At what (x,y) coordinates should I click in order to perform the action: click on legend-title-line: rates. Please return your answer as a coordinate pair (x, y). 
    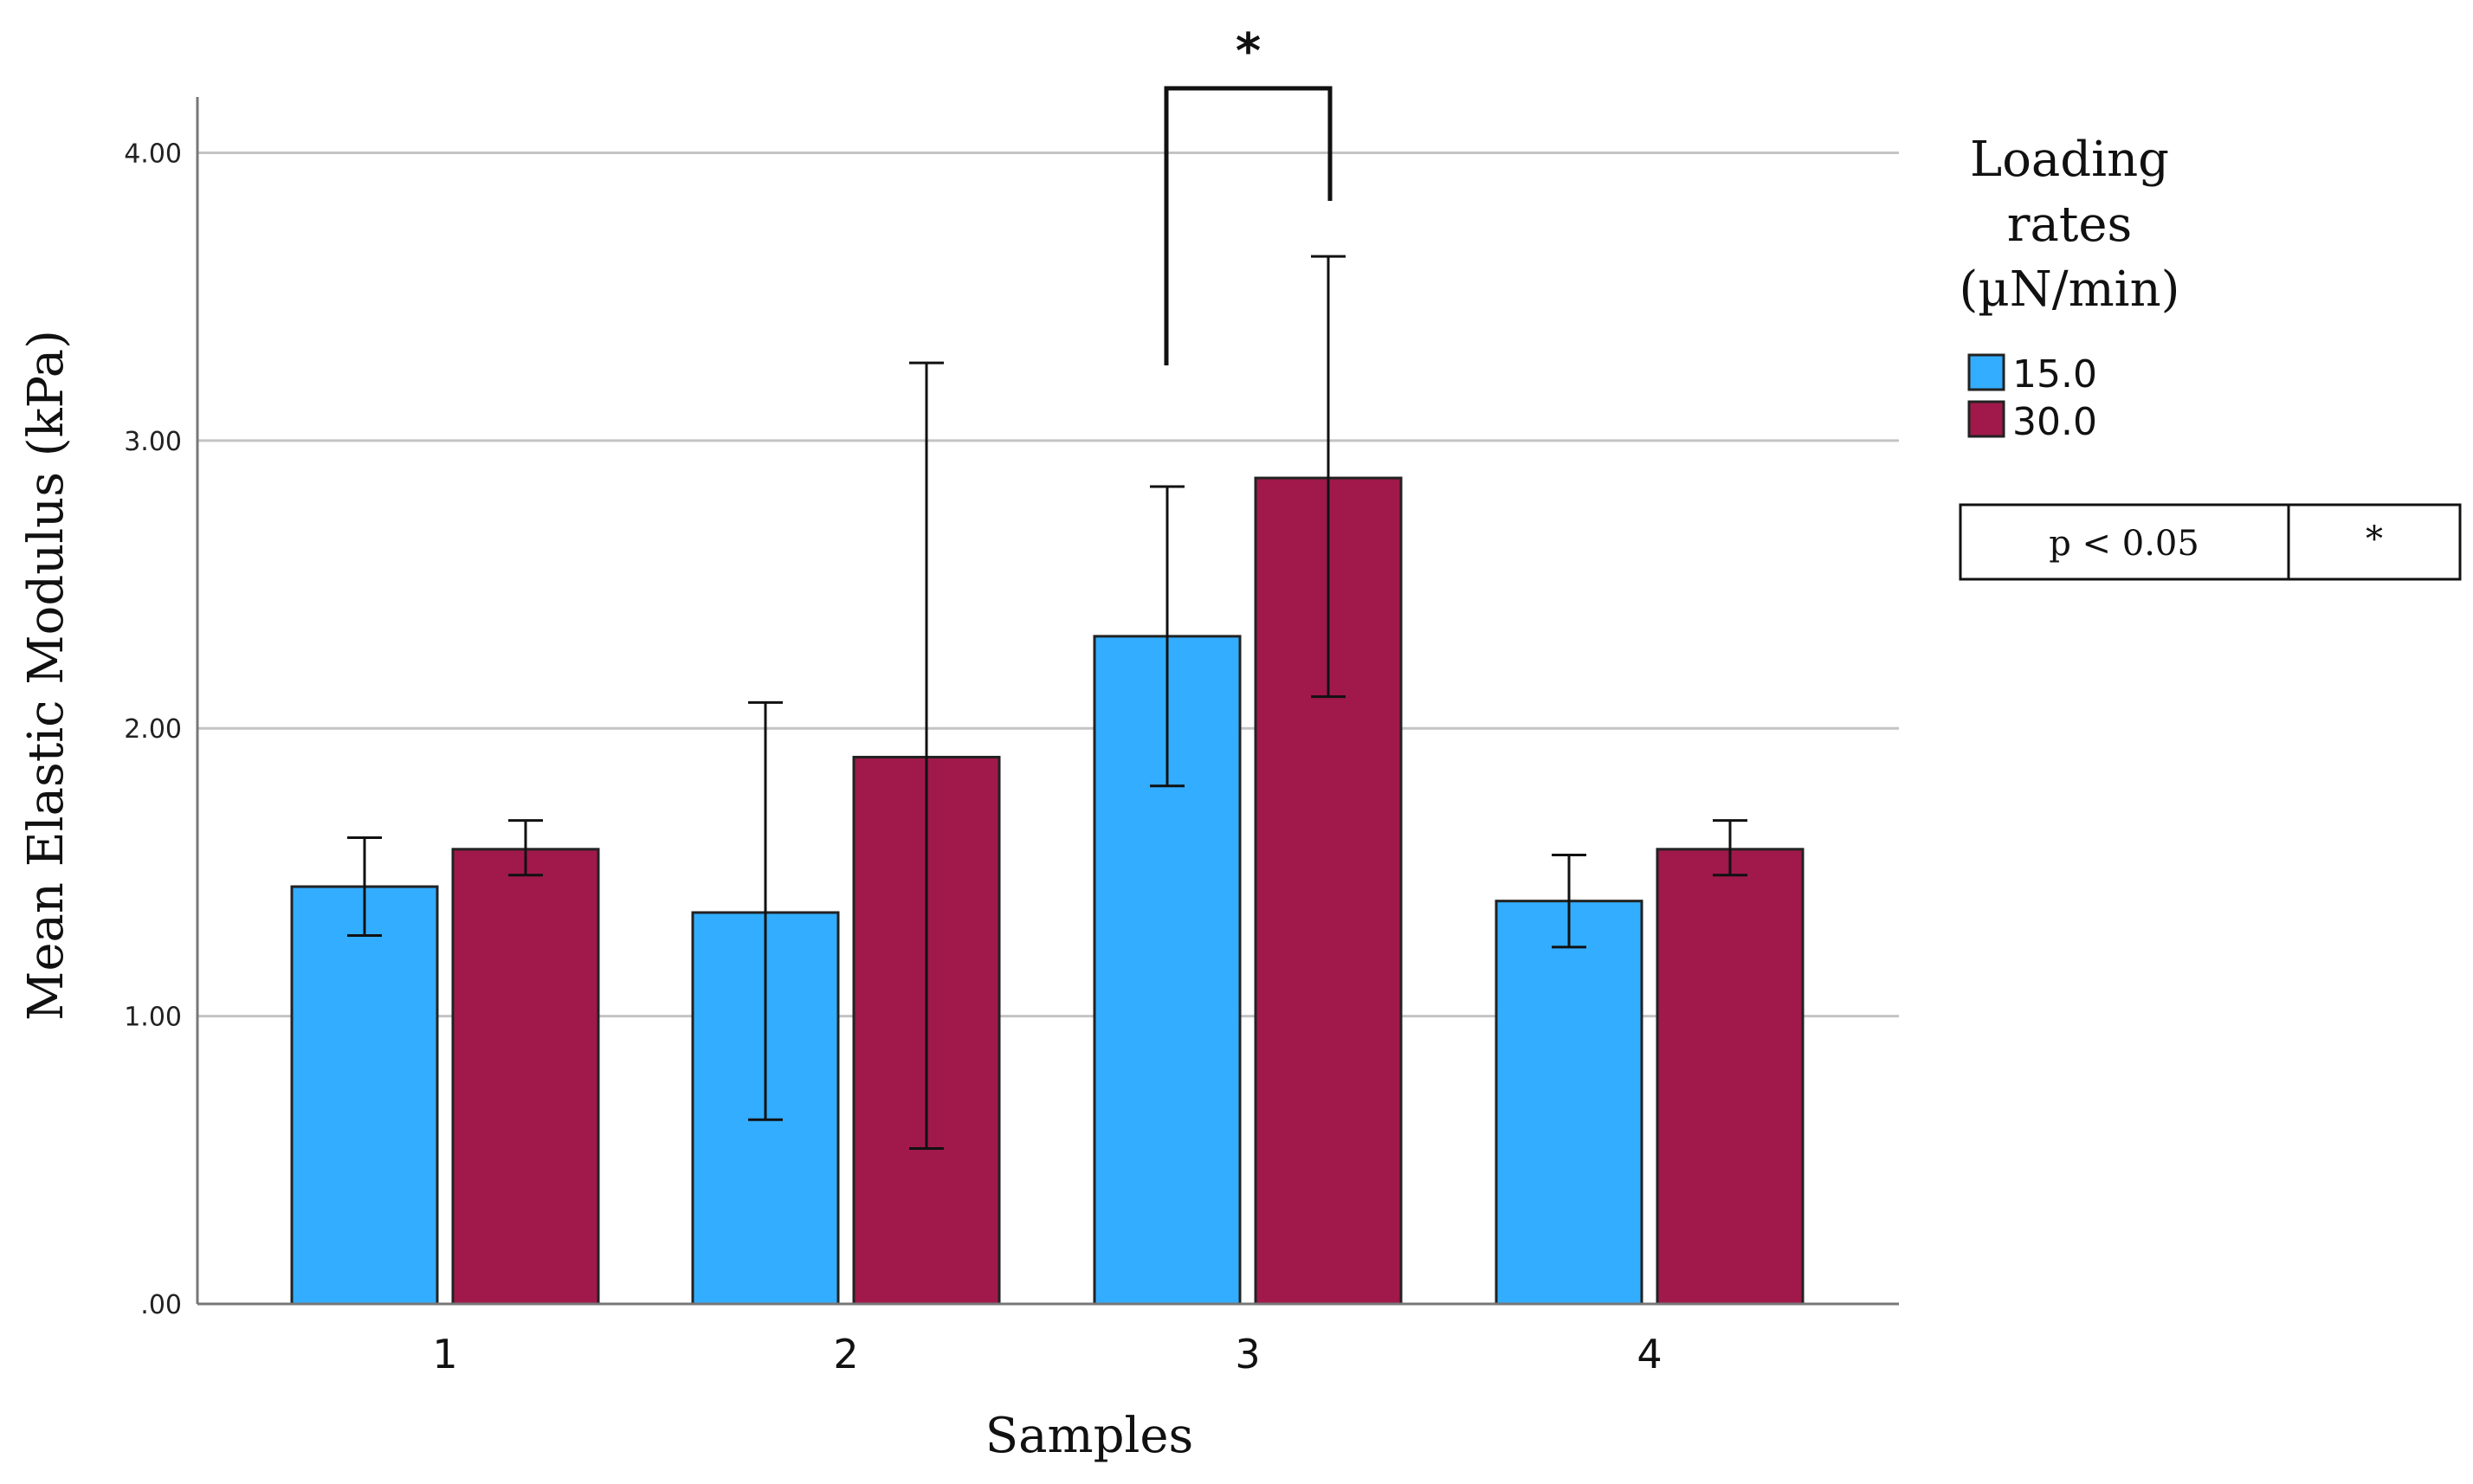
    Looking at the image, I should click on (2070, 225).